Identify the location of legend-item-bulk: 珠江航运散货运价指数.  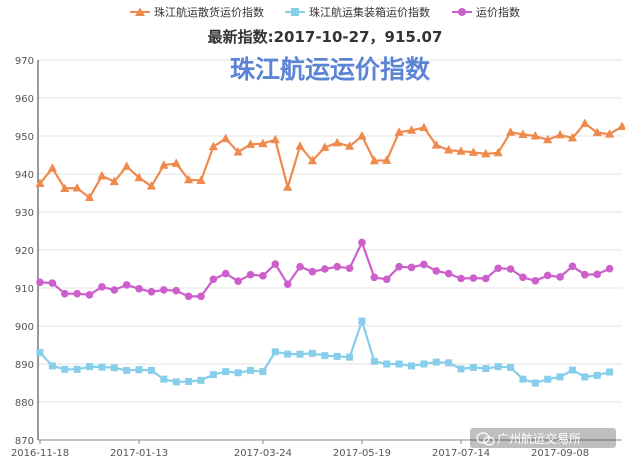
(197, 12).